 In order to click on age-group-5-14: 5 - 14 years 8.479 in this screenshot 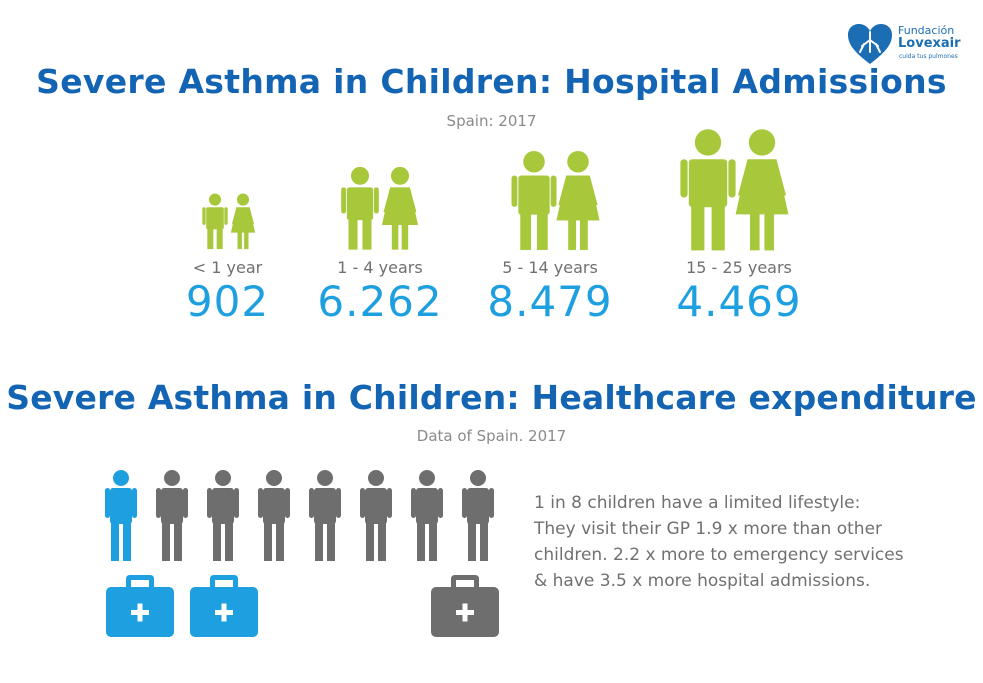, I will do `click(550, 290)`.